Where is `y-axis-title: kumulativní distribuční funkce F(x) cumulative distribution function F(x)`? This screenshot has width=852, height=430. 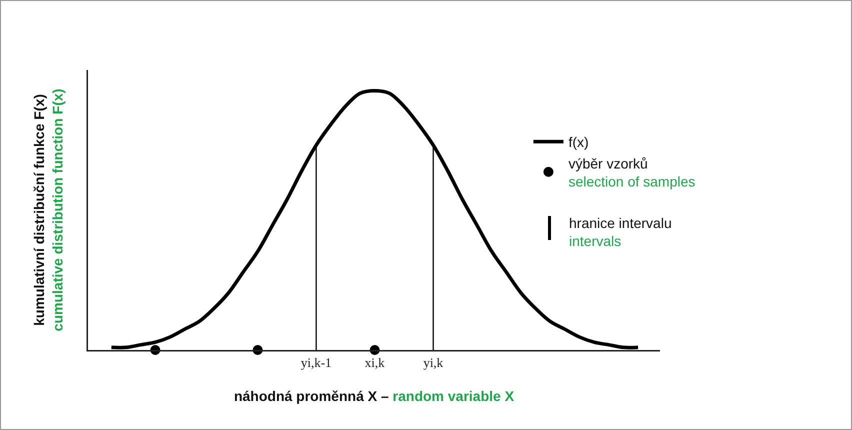 y-axis-title: kumulativní distribuční funkce F(x) cumulative distribution function F(x) is located at coordinates (48, 210).